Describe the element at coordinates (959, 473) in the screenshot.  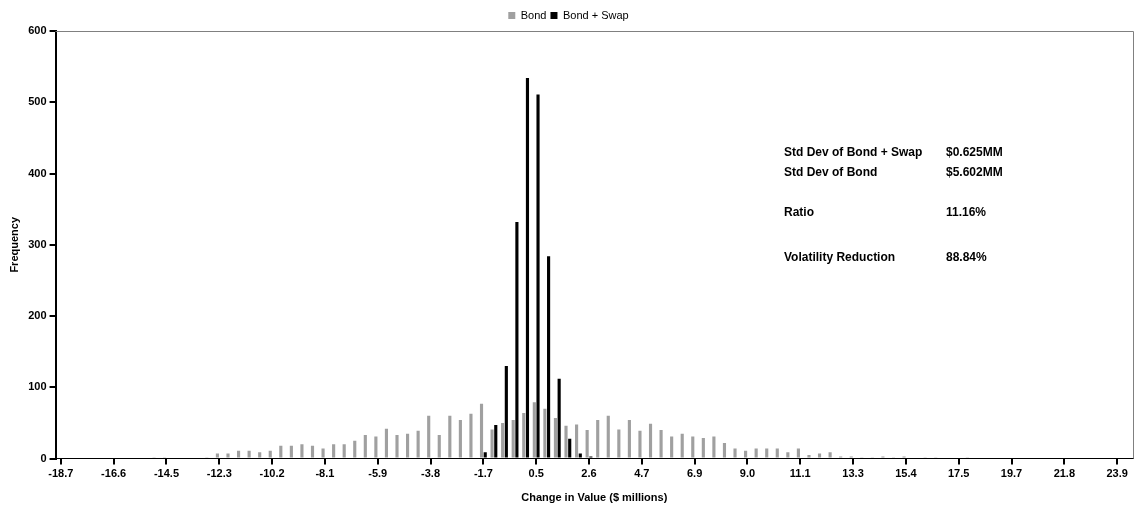
I see `x-tick-label: 17.5` at that location.